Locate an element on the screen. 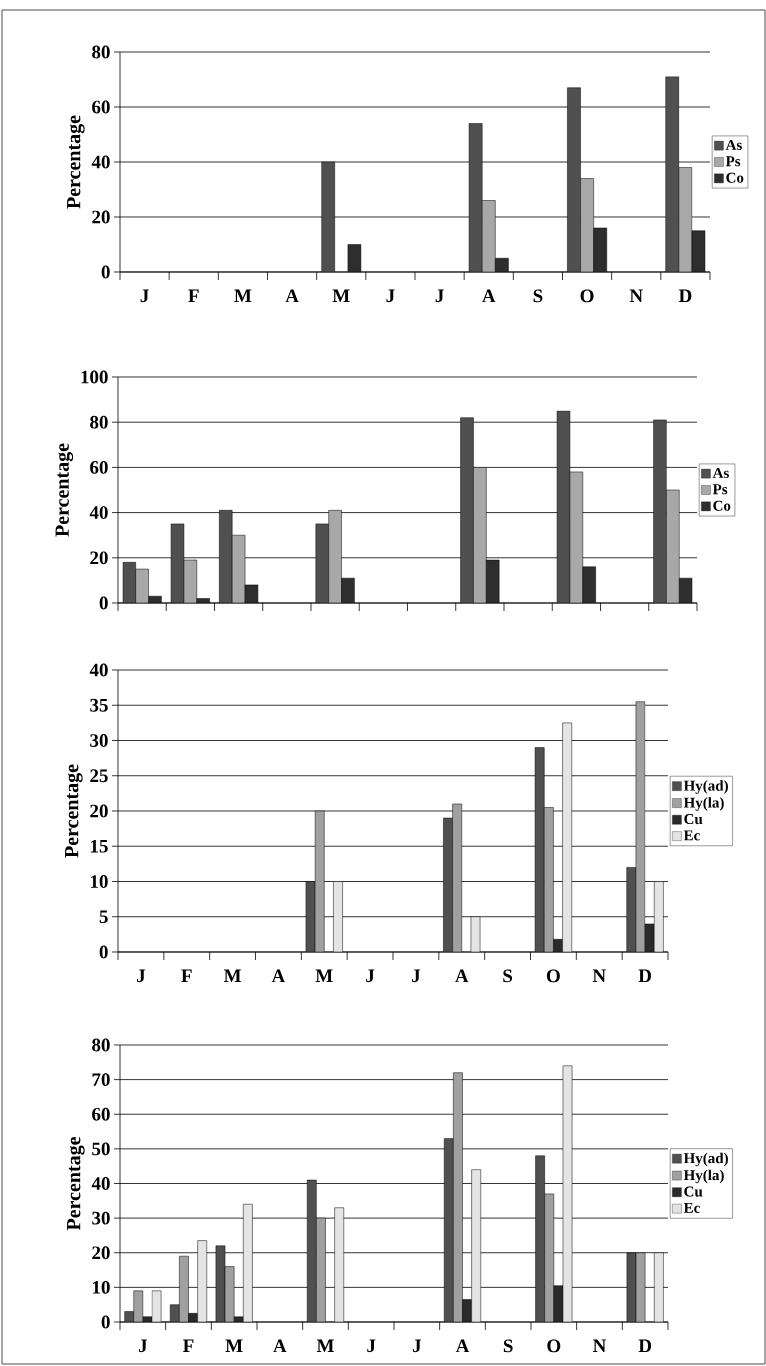 This screenshot has width=766, height=1366. y-tick-label: 70 is located at coordinates (101, 1080).